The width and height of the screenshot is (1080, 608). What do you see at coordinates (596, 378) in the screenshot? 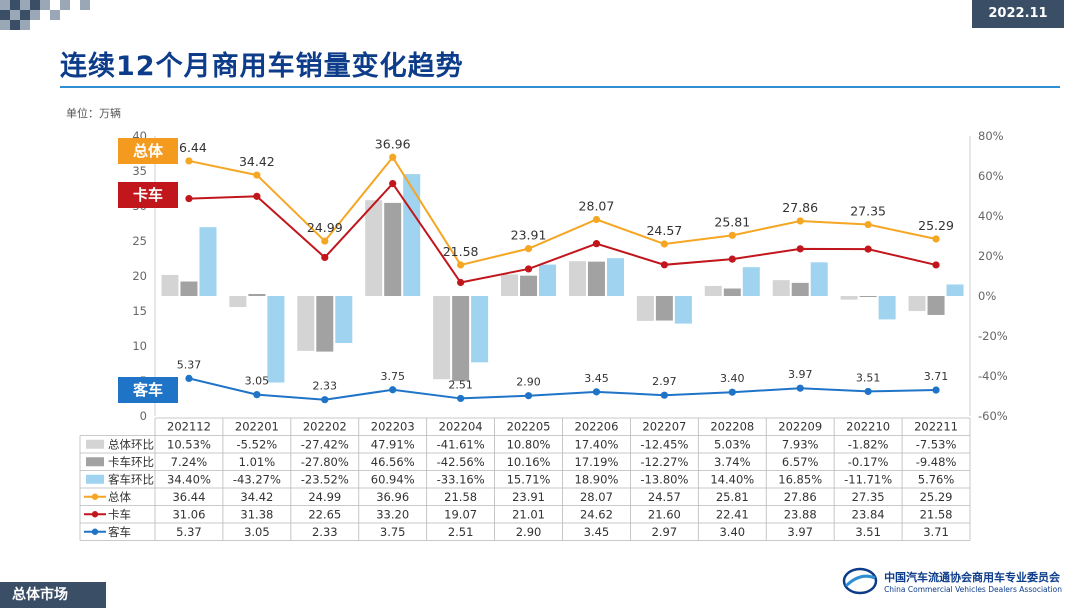
I see `data-label-bus: 3.45` at bounding box center [596, 378].